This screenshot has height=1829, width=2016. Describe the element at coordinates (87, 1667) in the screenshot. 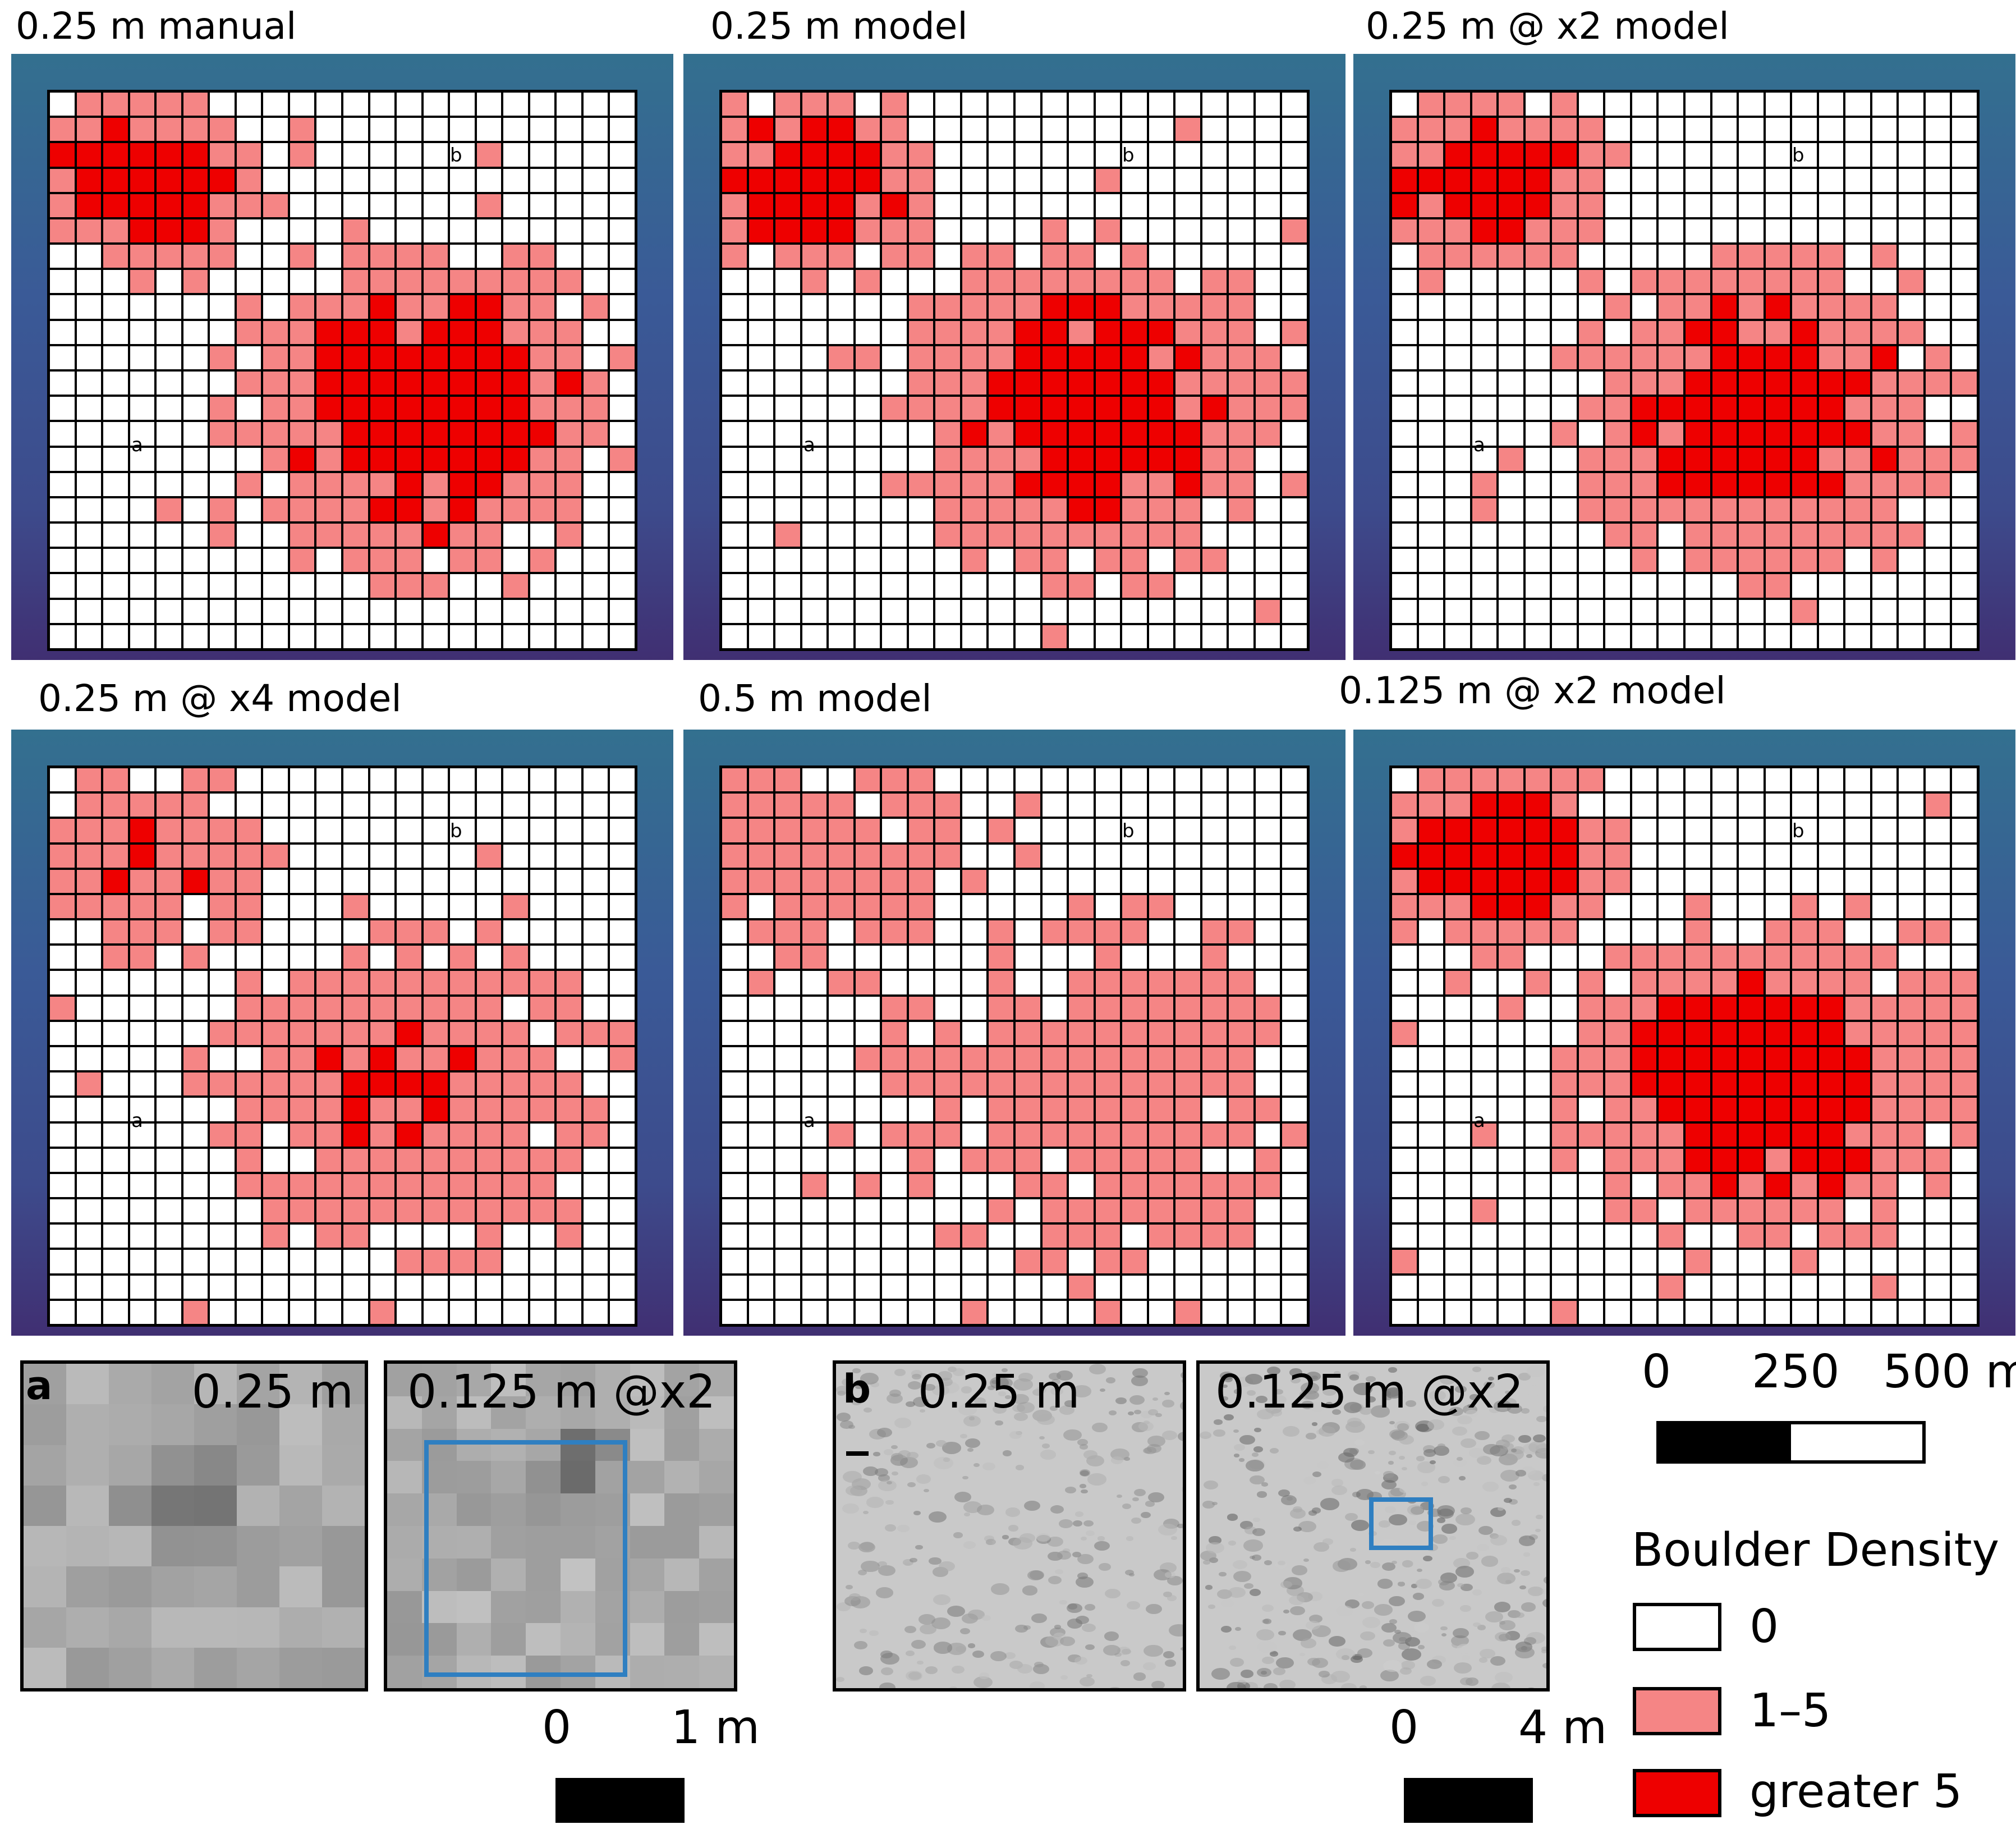

I see `image-pixel` at that location.